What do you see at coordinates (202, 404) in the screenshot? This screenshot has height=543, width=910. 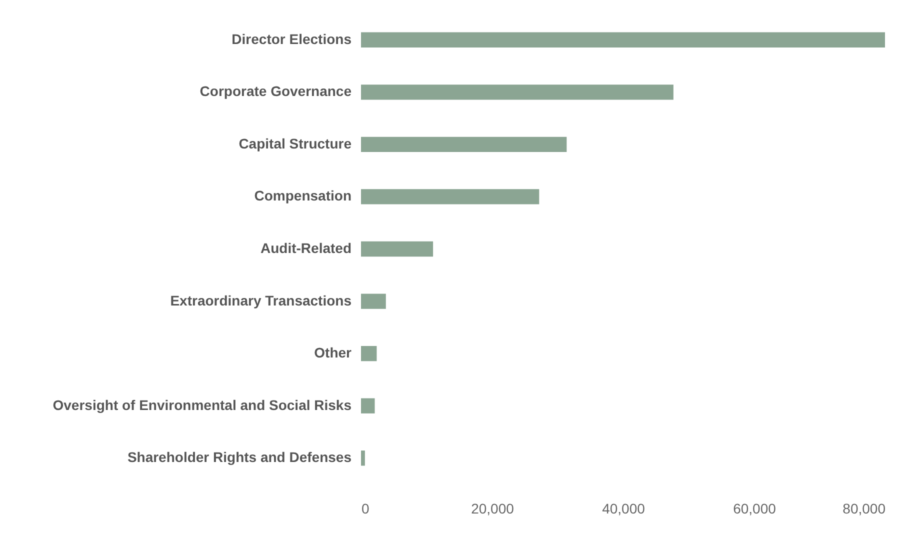 I see `y-tick-label: Oversight of Environmental and Social Risks` at bounding box center [202, 404].